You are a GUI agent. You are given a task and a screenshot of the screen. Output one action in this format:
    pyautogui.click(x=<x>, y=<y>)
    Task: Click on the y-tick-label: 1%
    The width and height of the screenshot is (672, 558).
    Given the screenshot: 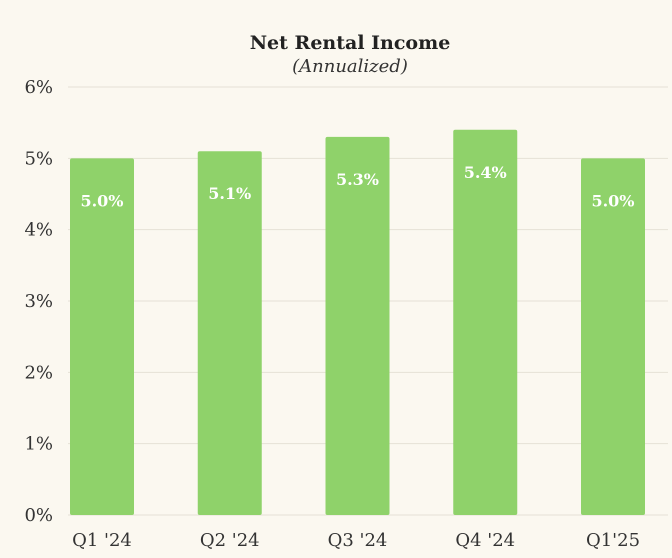 What is the action you would take?
    pyautogui.click(x=38, y=444)
    